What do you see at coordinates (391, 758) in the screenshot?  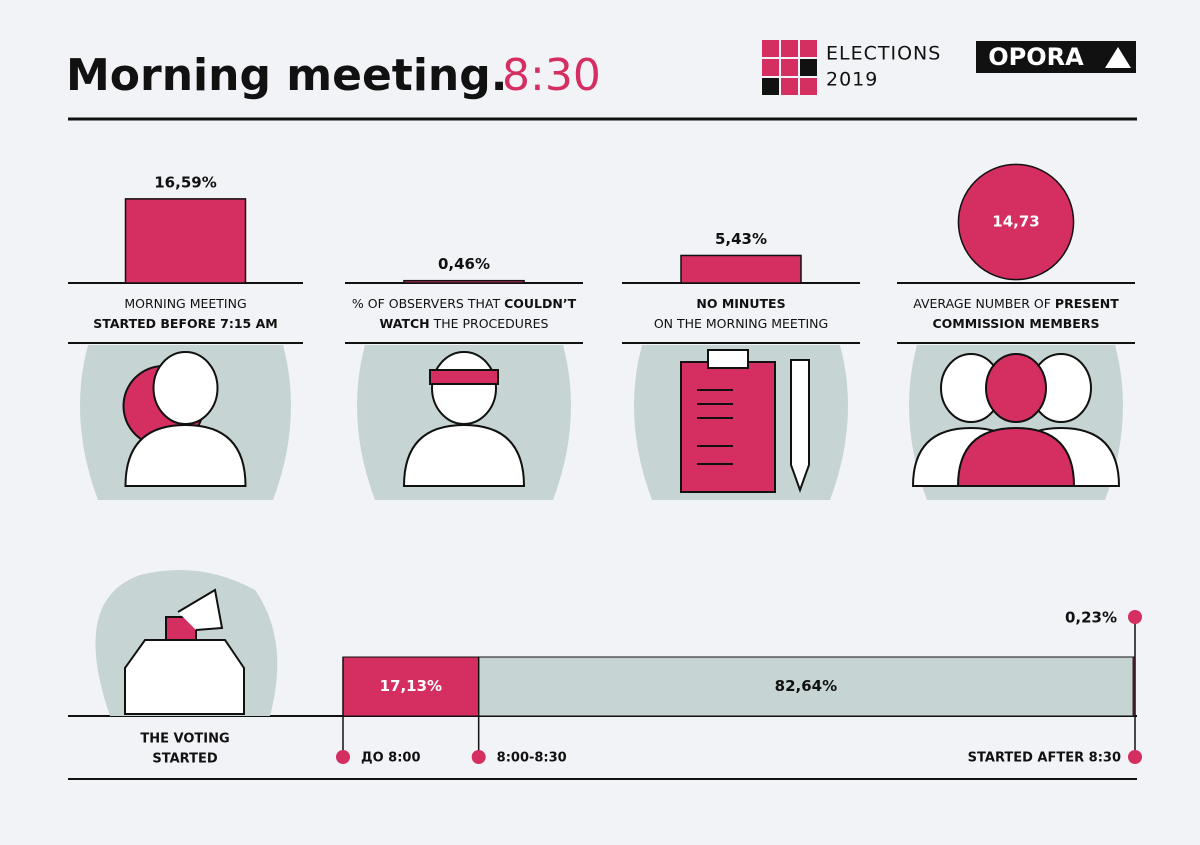 I see `range-label: ДО 8:00` at bounding box center [391, 758].